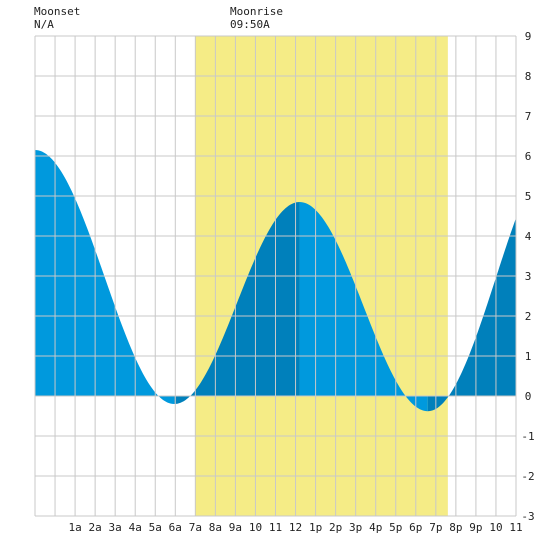 This screenshot has width=550, height=550. I want to click on y-tick-label: 1, so click(528, 356).